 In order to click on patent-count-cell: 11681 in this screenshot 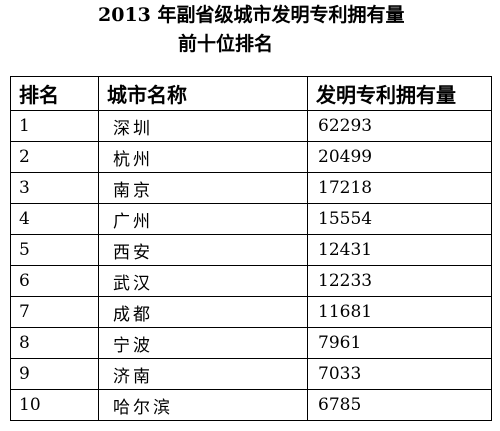, I will do `click(399, 312)`.